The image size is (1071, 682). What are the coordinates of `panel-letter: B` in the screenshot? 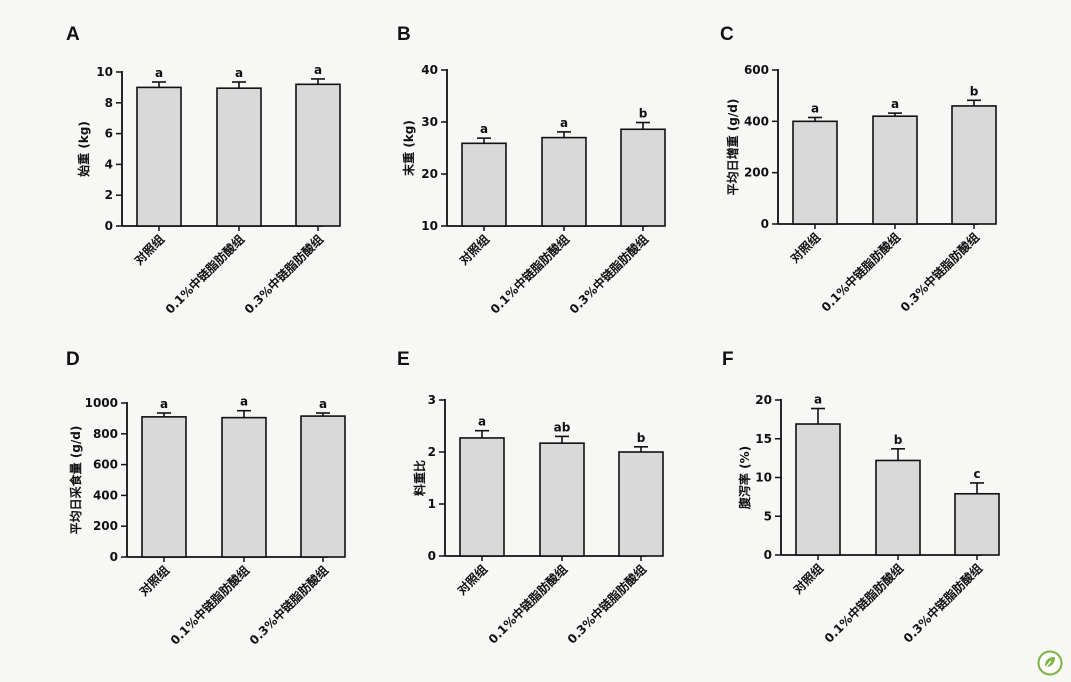 It's located at (404, 34).